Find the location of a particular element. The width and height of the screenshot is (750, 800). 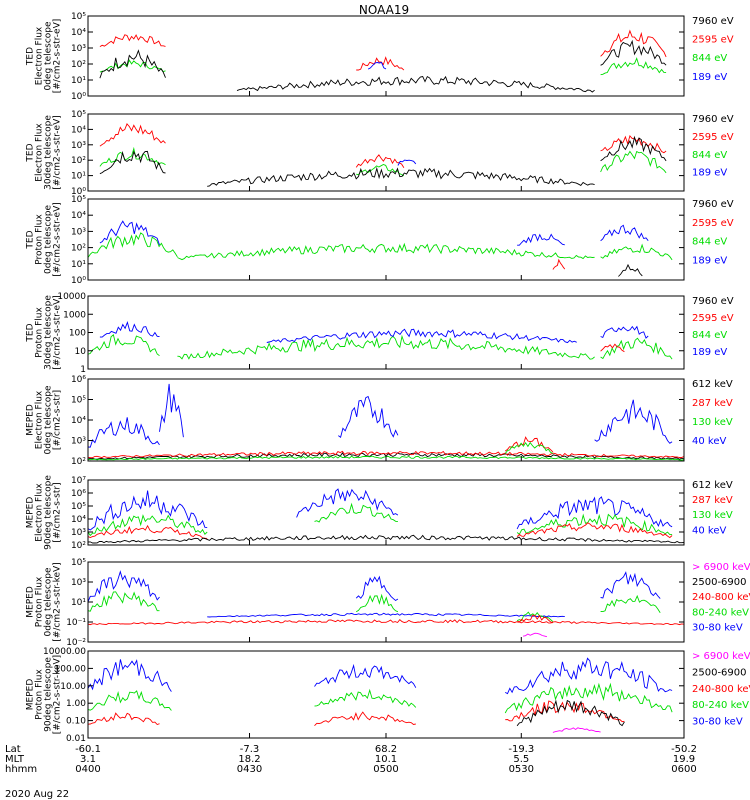

footer-value: -50.2 is located at coordinates (684, 749).